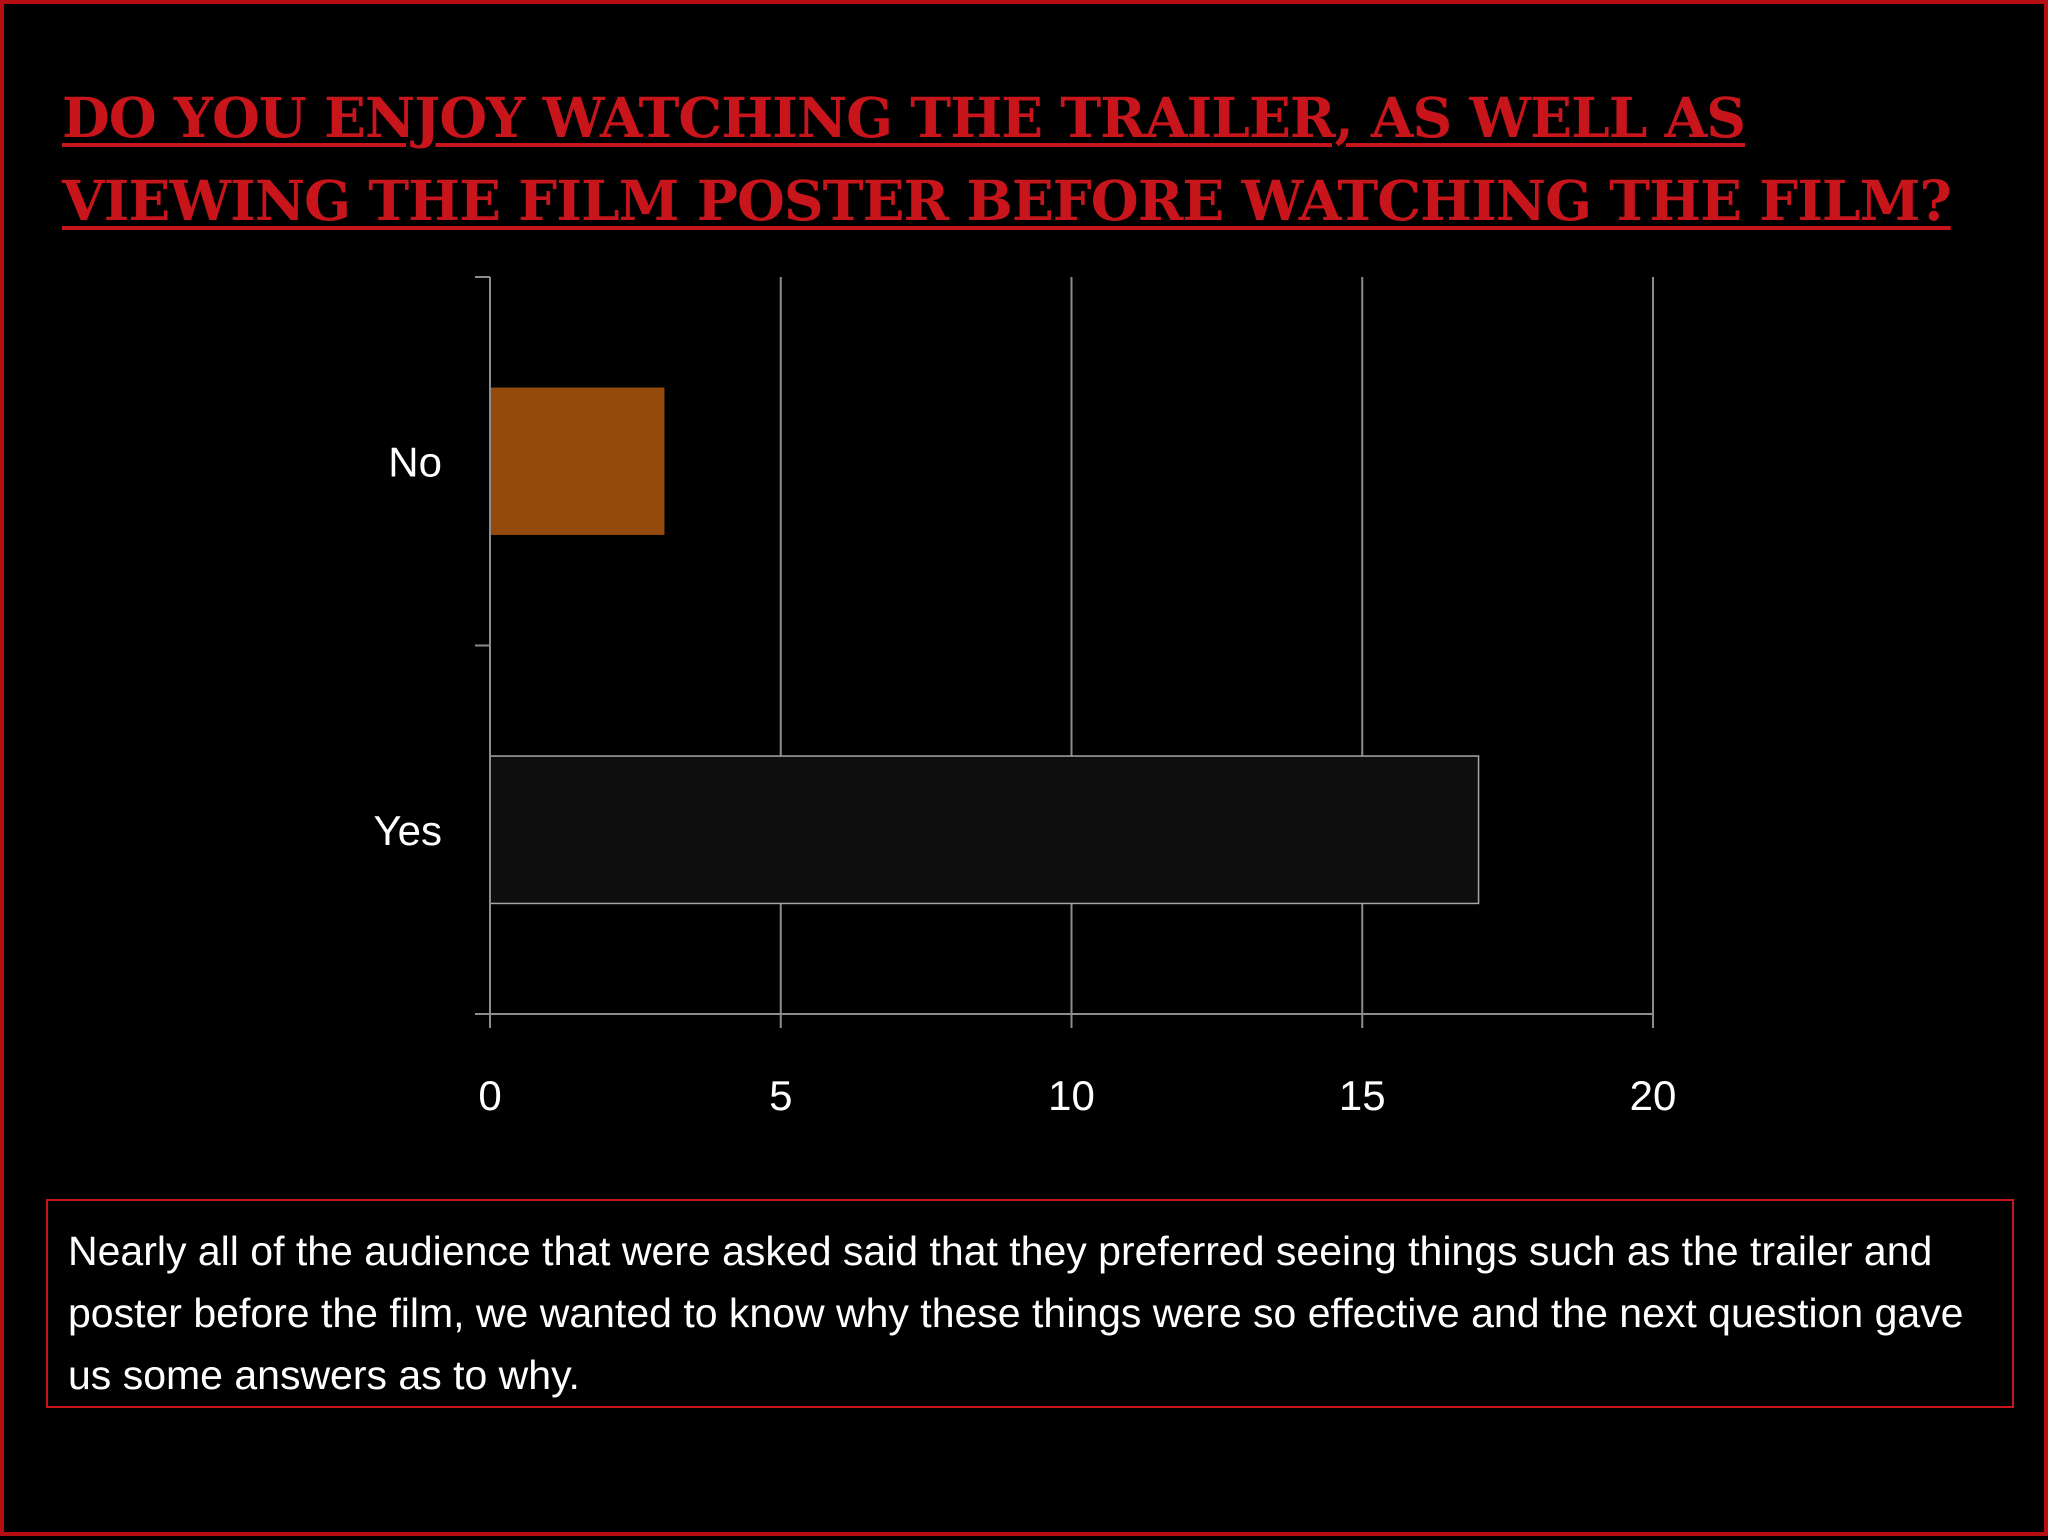 The width and height of the screenshot is (2048, 1540). Describe the element at coordinates (407, 830) in the screenshot. I see `category-label-yes: Yes` at that location.